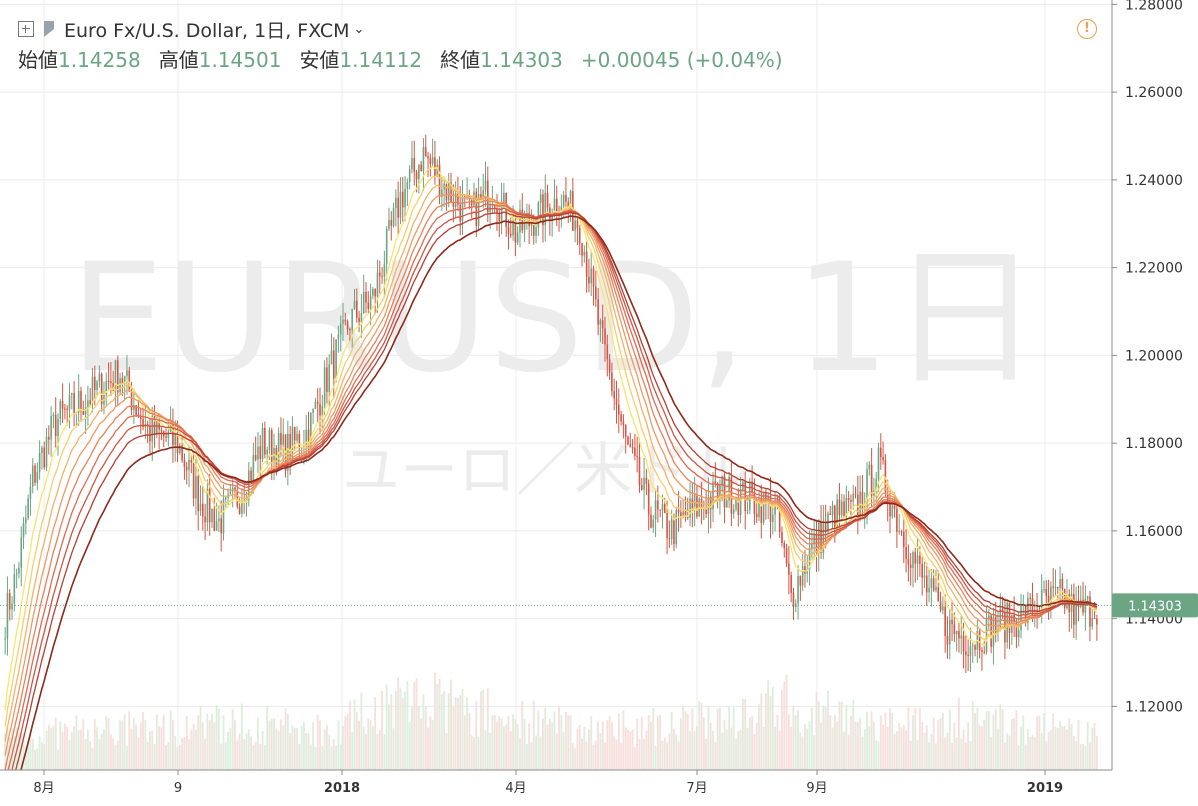  Describe the element at coordinates (49, 29) in the screenshot. I see `flag-icon` at that location.